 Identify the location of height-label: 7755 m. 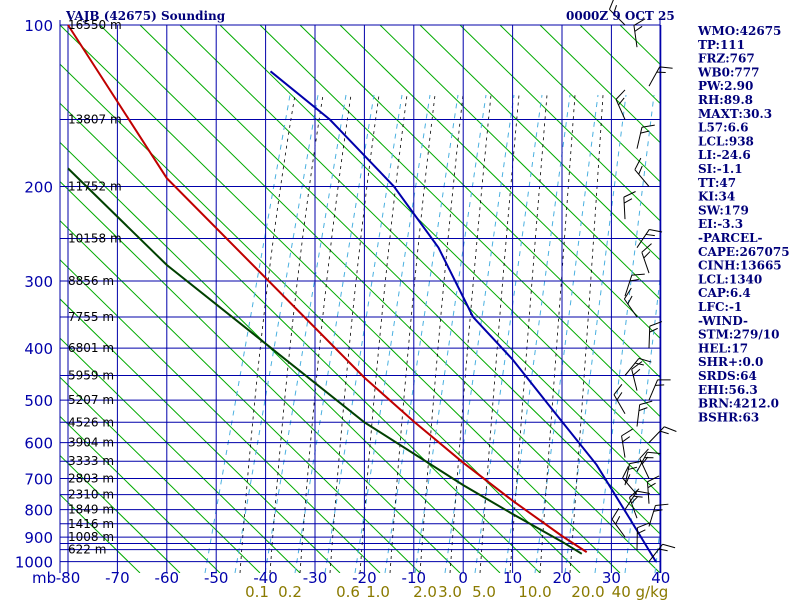
(91, 317).